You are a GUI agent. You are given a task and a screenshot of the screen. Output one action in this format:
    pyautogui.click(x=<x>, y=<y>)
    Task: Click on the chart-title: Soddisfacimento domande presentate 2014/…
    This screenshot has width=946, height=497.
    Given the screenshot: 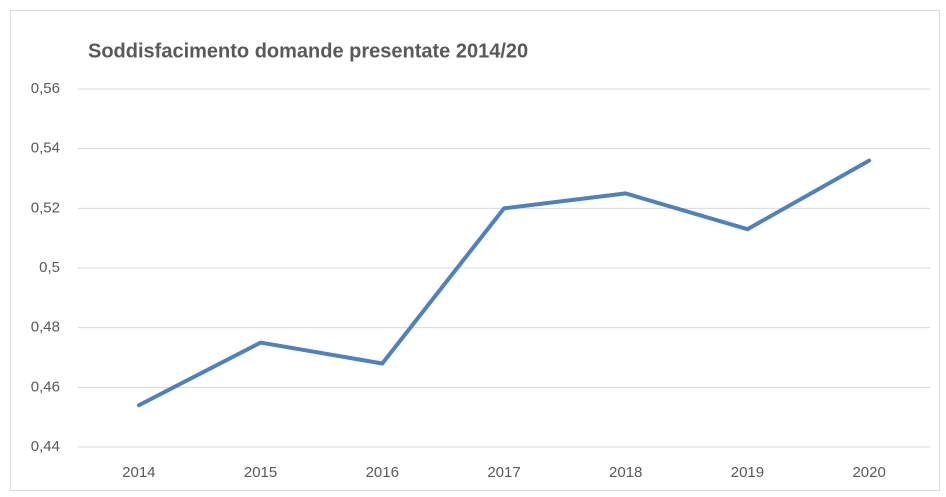 What is the action you would take?
    pyautogui.click(x=308, y=51)
    